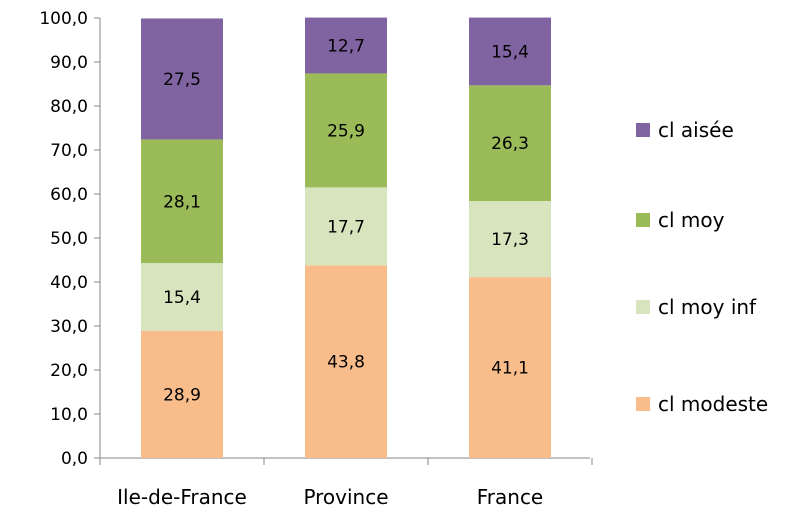 The image size is (796, 510). What do you see at coordinates (69, 283) in the screenshot?
I see `y-tick-label: 40,0` at bounding box center [69, 283].